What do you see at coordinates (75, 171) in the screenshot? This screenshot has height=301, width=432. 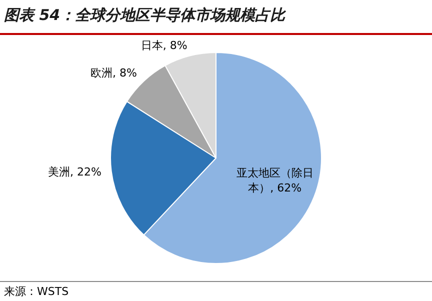 I see `slice-label: 美洲, 22%` at bounding box center [75, 171].